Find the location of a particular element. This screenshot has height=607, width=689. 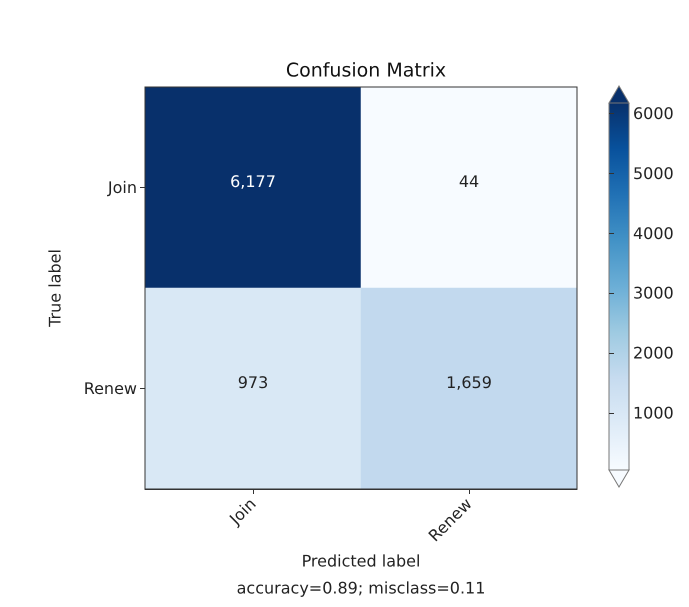

x-axis-title: Predicted label is located at coordinates (361, 561).